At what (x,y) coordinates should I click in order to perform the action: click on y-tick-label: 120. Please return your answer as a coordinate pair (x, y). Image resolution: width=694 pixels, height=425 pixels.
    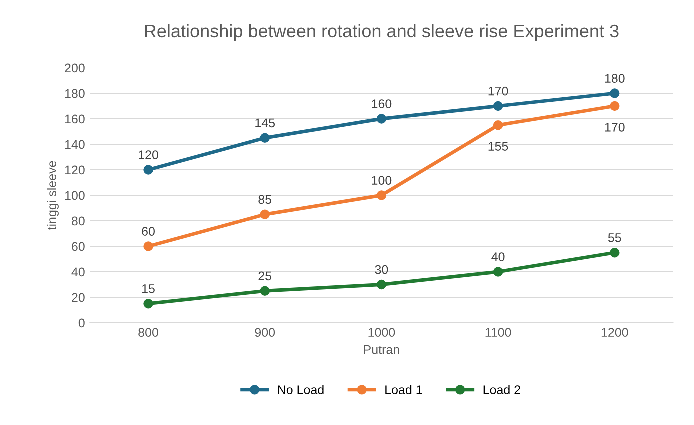
    Looking at the image, I should click on (75, 170).